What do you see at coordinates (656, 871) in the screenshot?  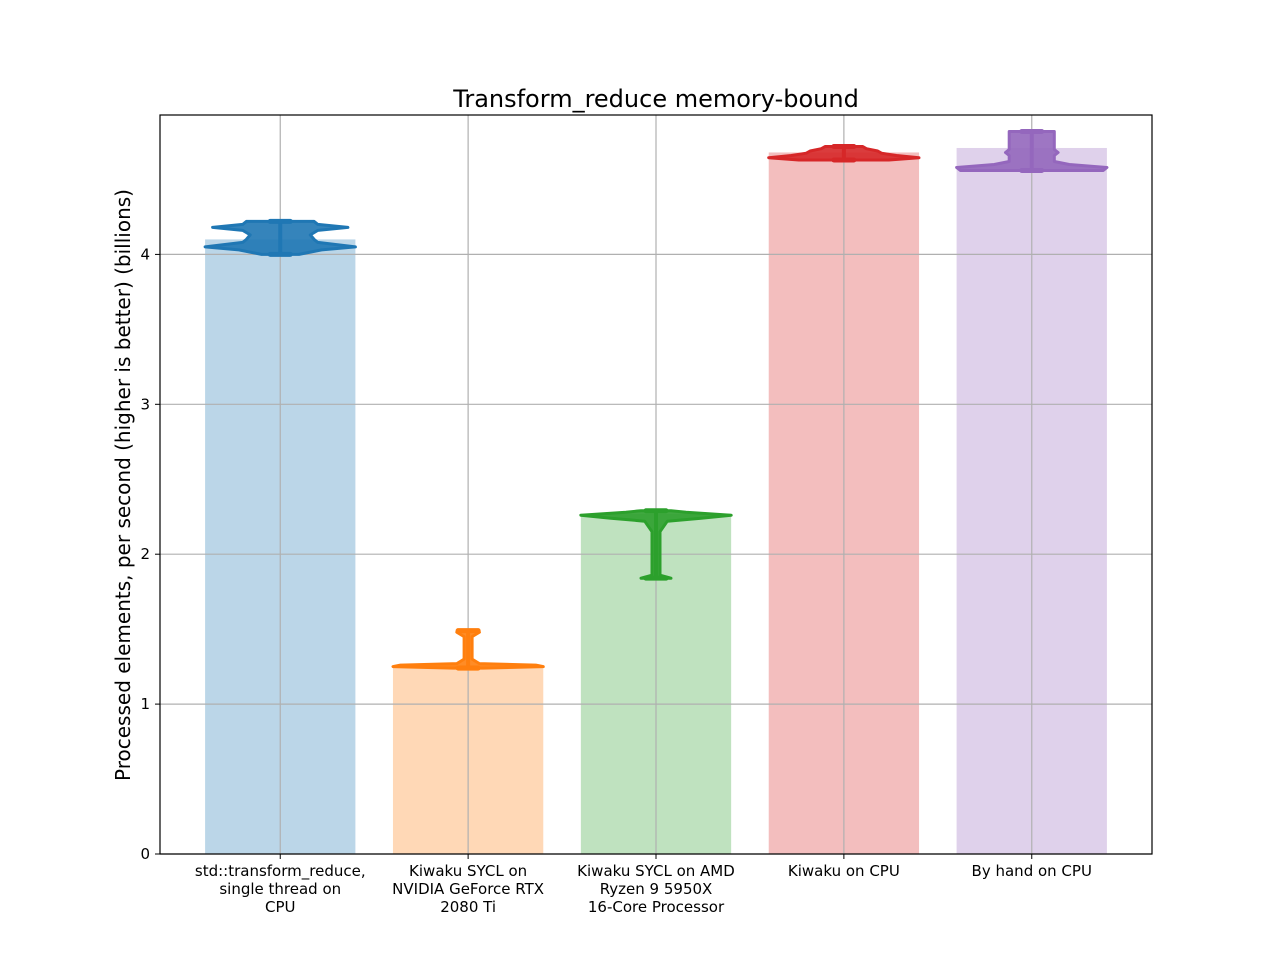 I see `x-tick-label-line: Kiwaku SYCL on AMD` at bounding box center [656, 871].